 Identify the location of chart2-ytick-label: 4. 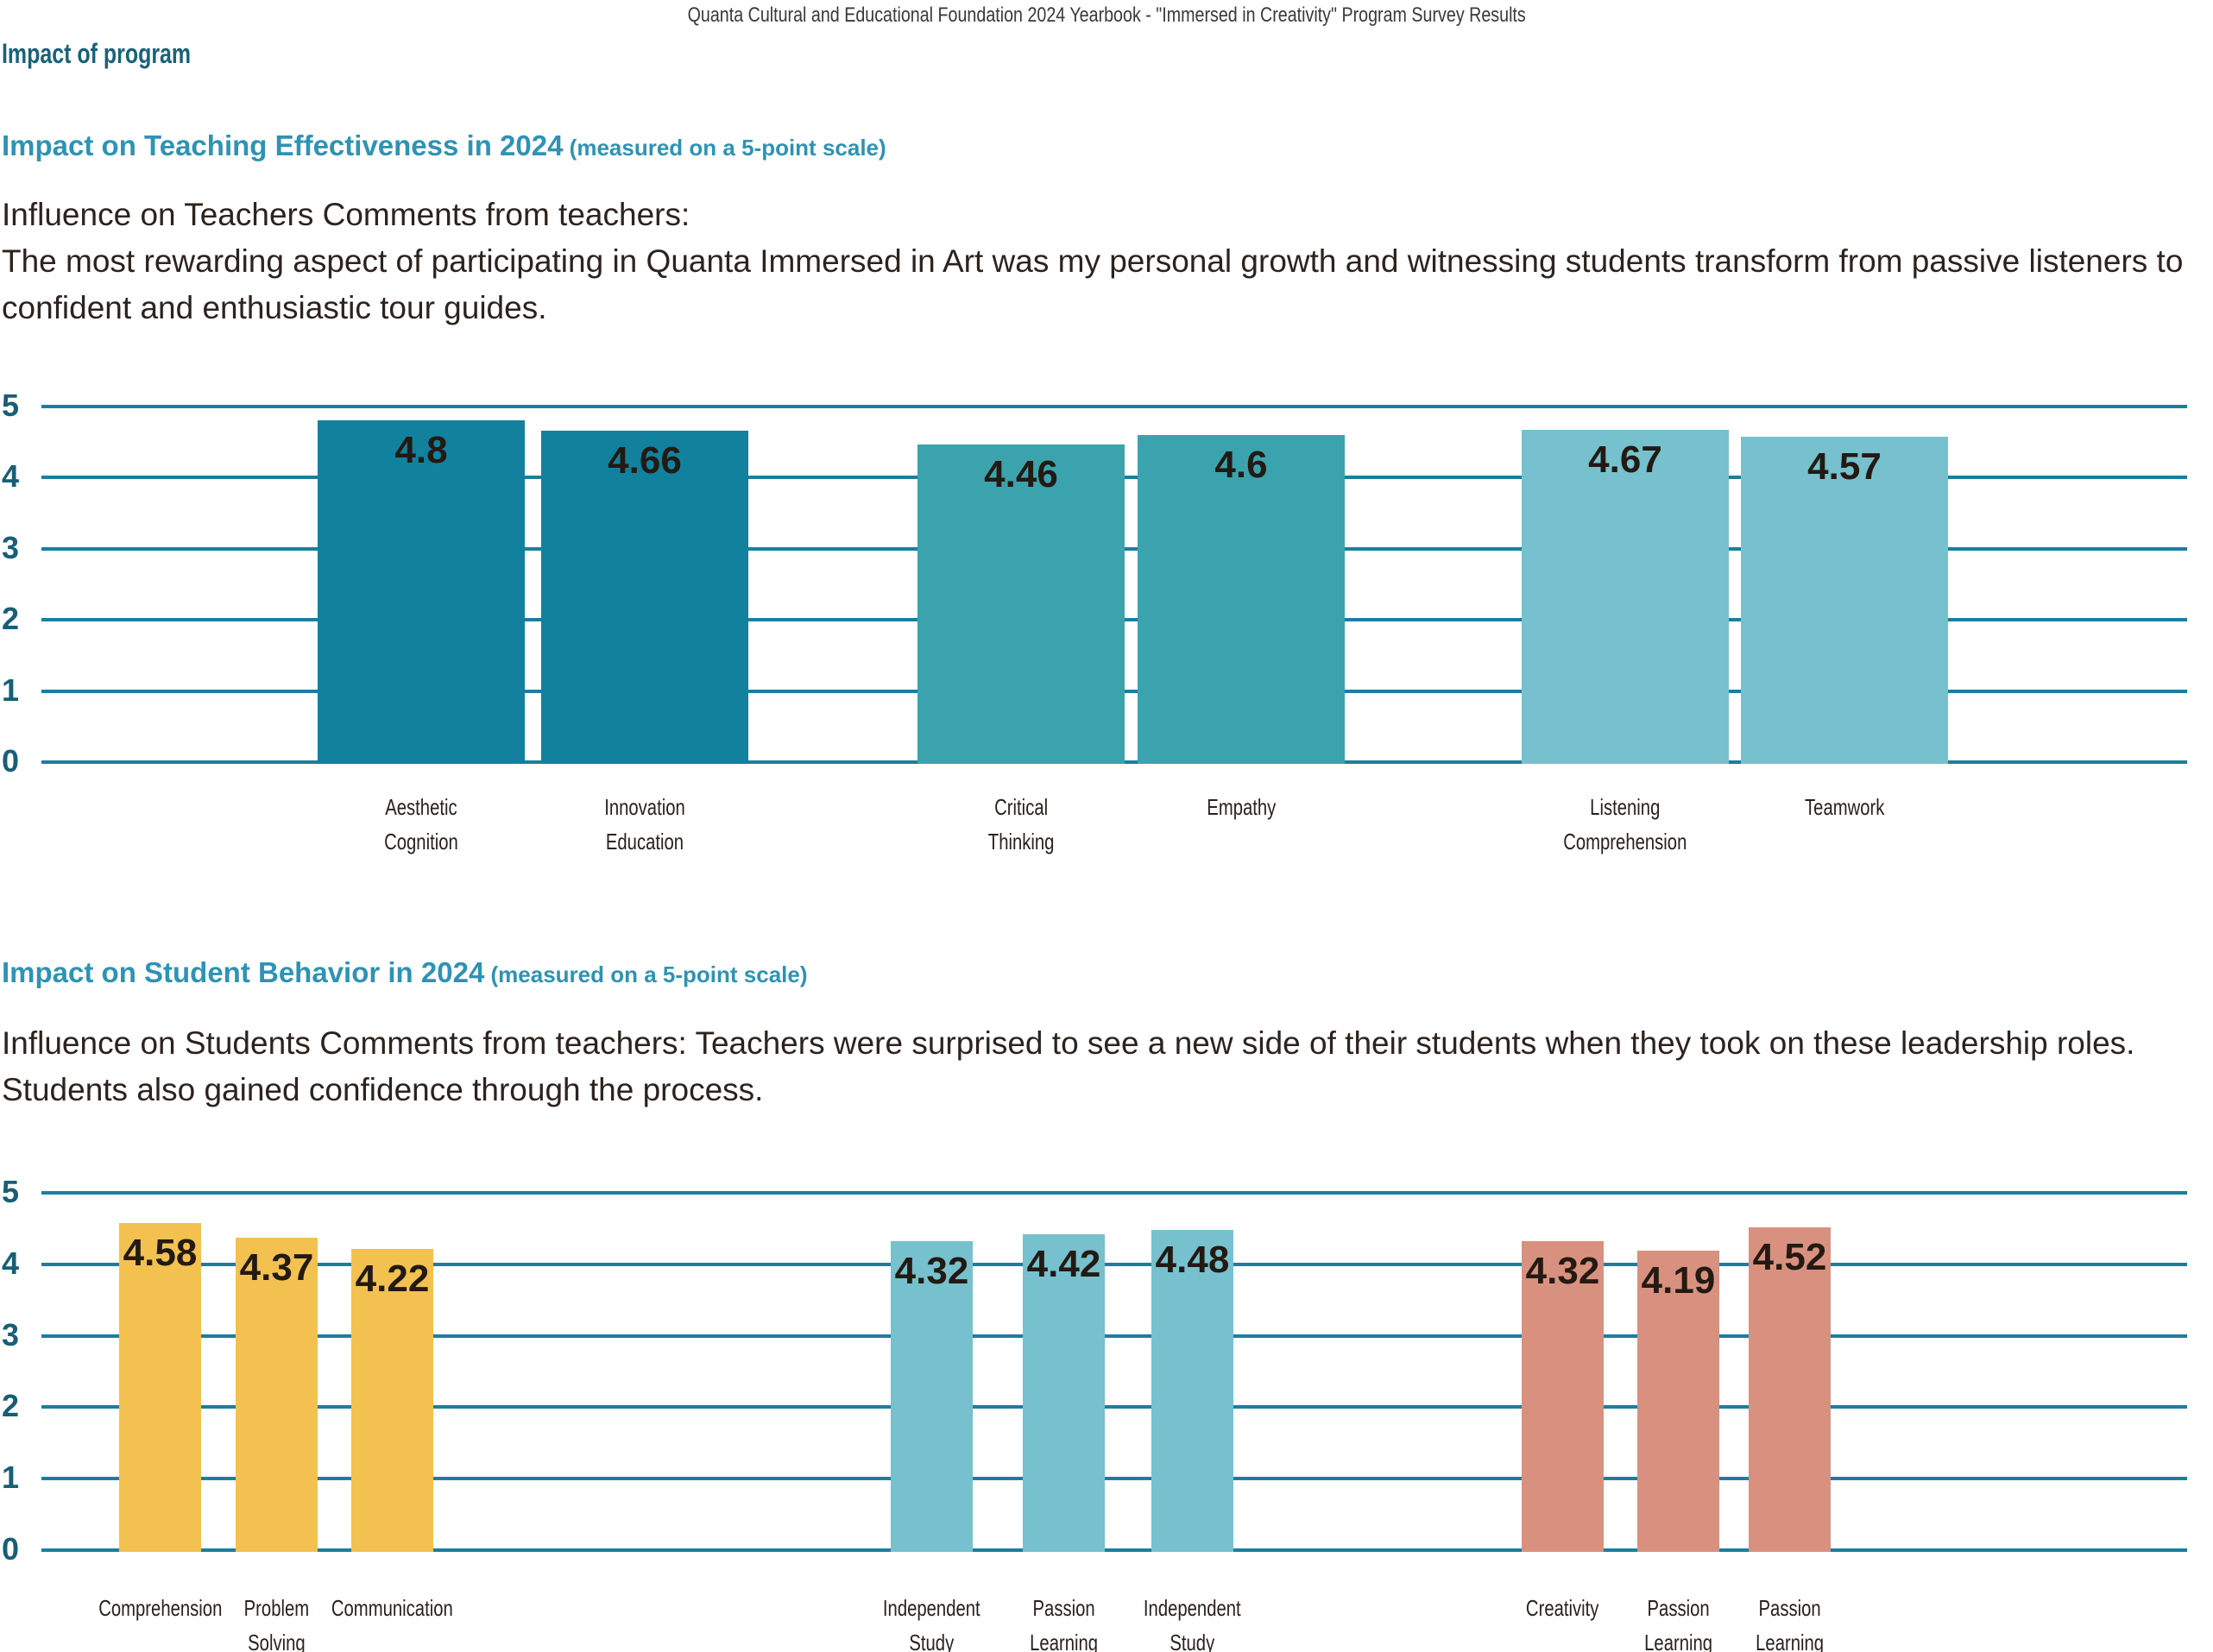
(11, 1263).